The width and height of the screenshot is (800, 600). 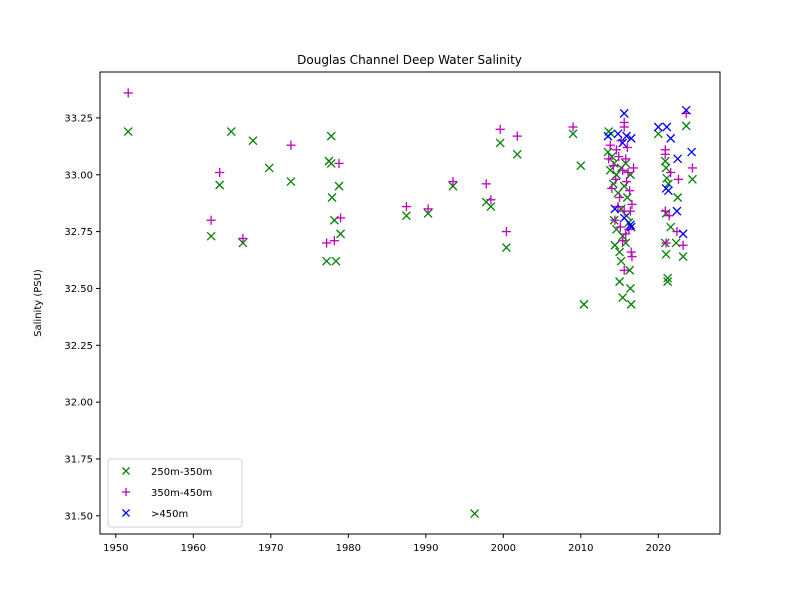 What do you see at coordinates (580, 548) in the screenshot?
I see `x-tick-label: 2010` at bounding box center [580, 548].